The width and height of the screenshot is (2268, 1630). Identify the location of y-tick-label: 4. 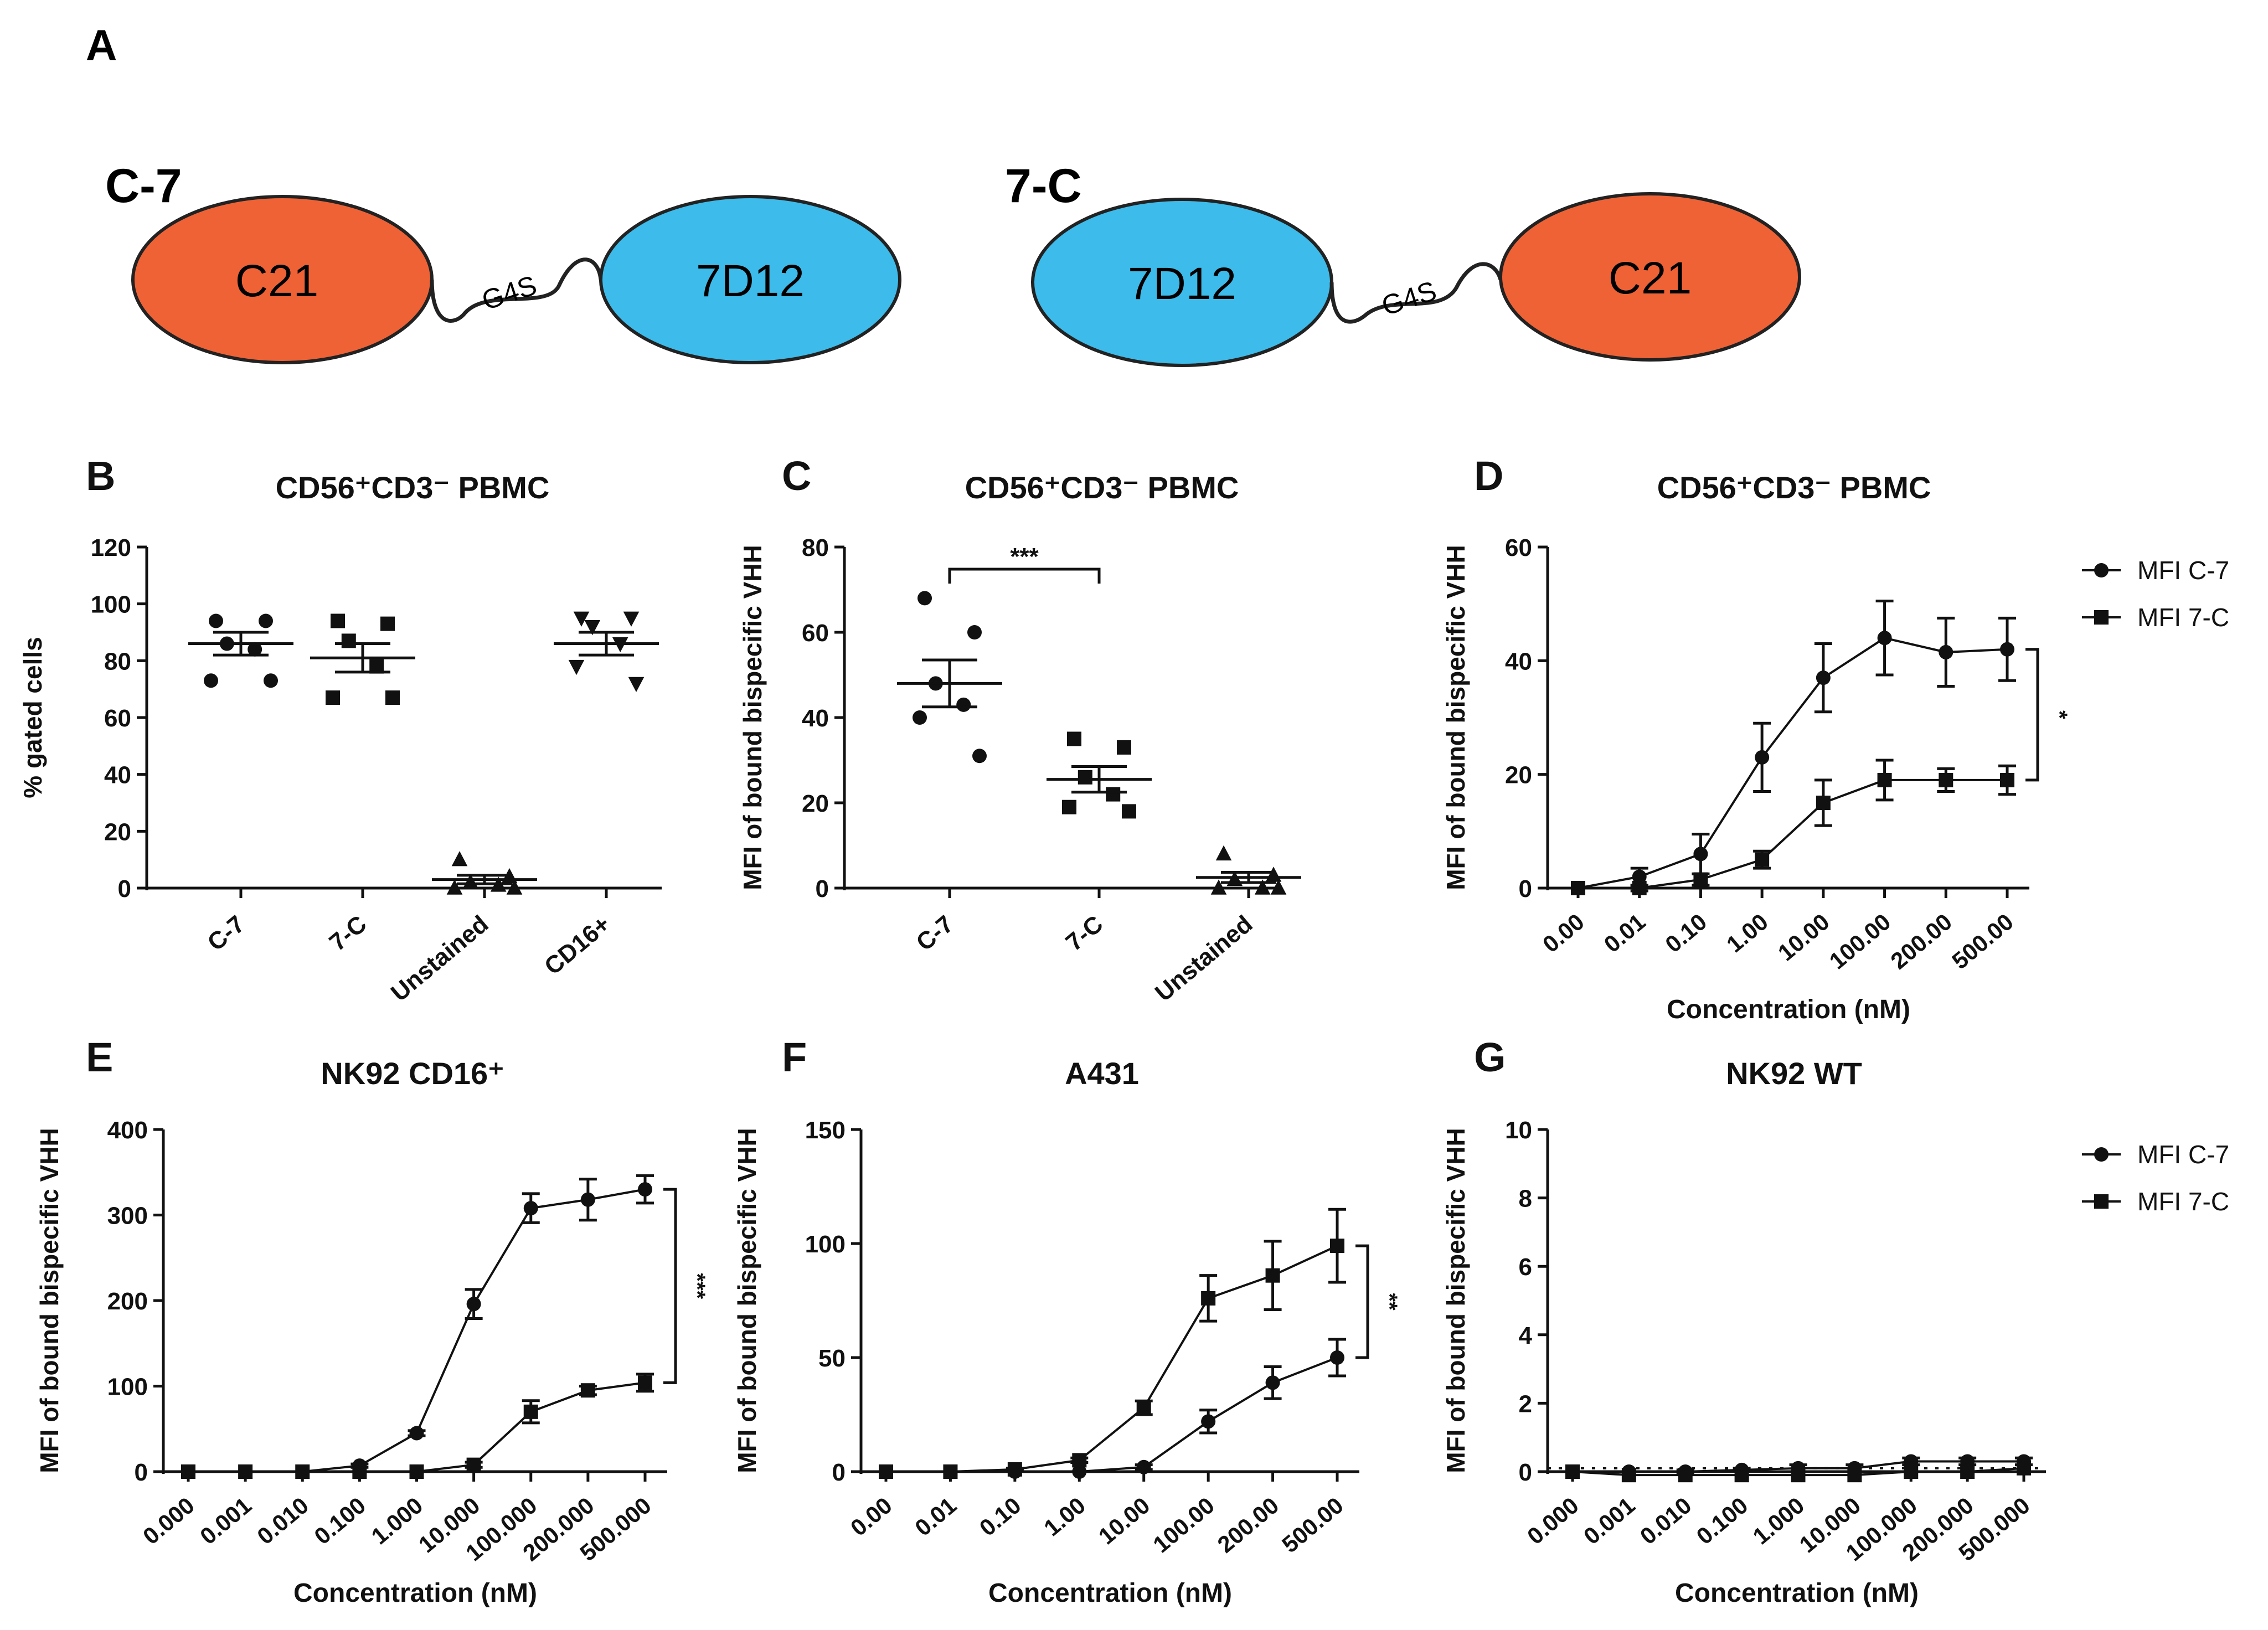
(1526, 1335).